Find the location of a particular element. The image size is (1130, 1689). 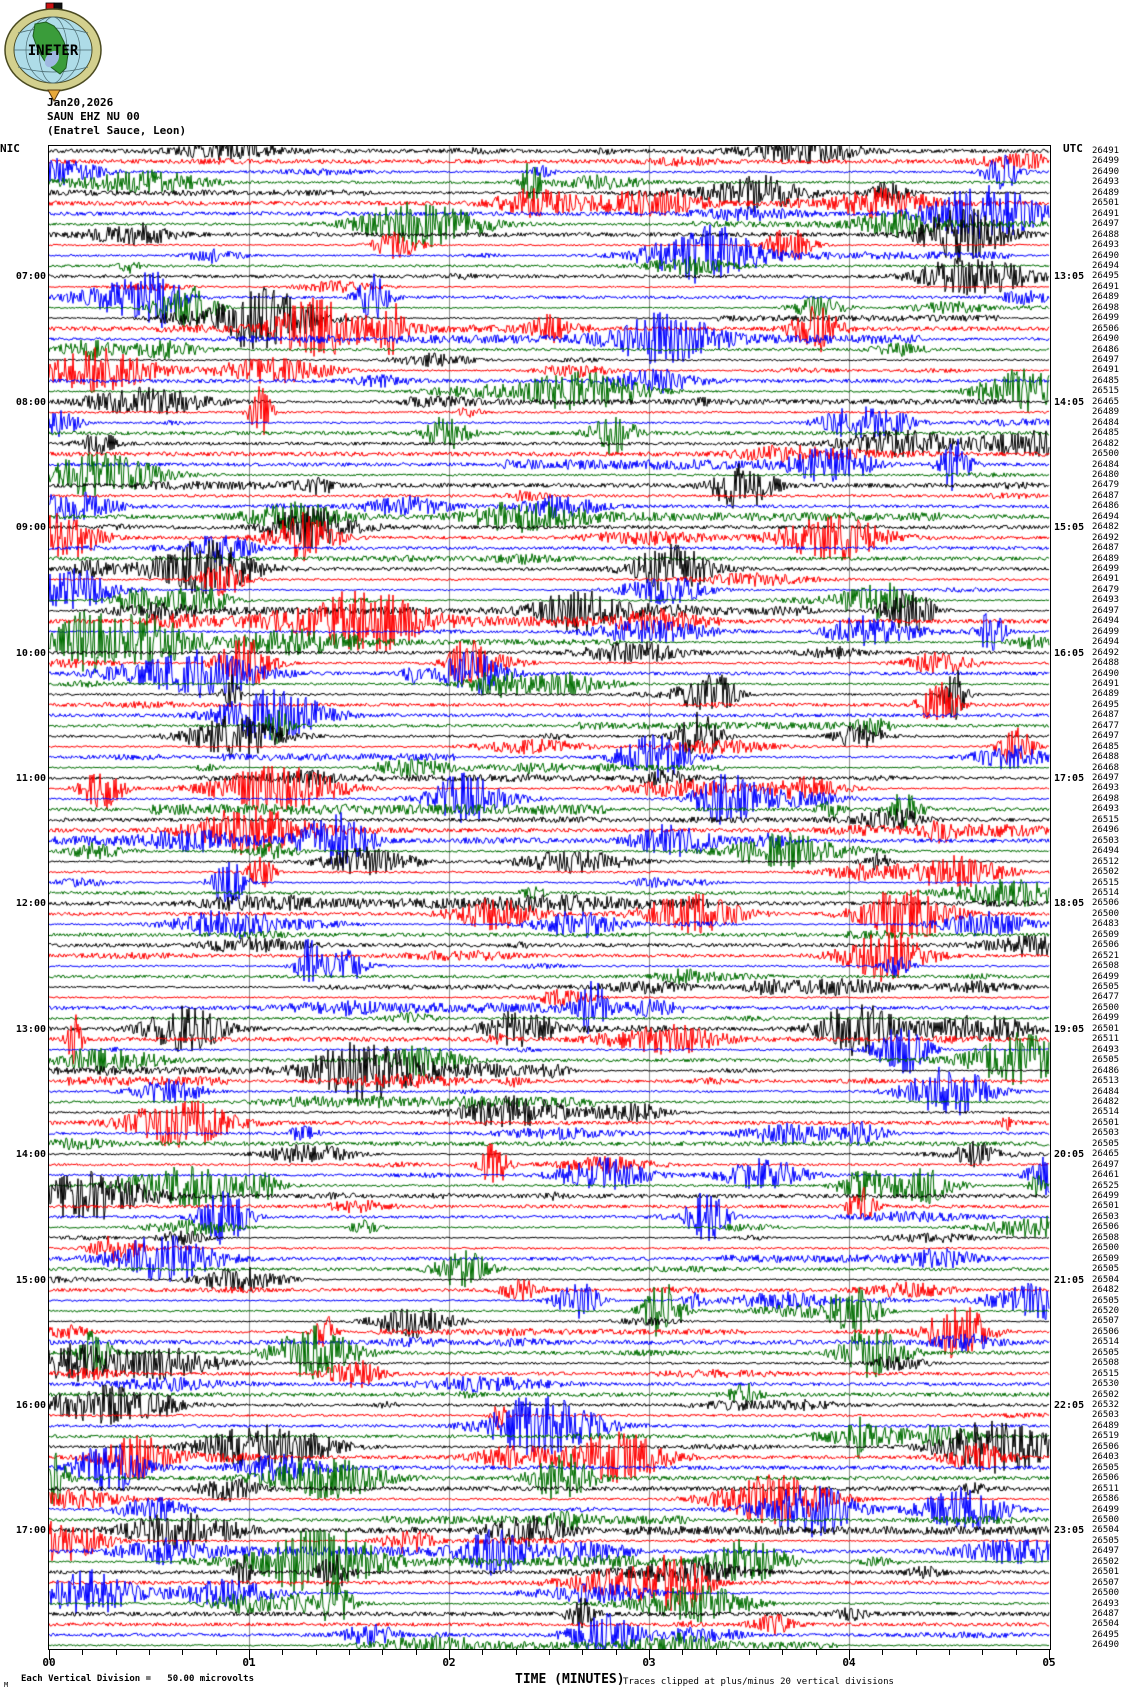

row-count: 26483 is located at coordinates (1106, 924).